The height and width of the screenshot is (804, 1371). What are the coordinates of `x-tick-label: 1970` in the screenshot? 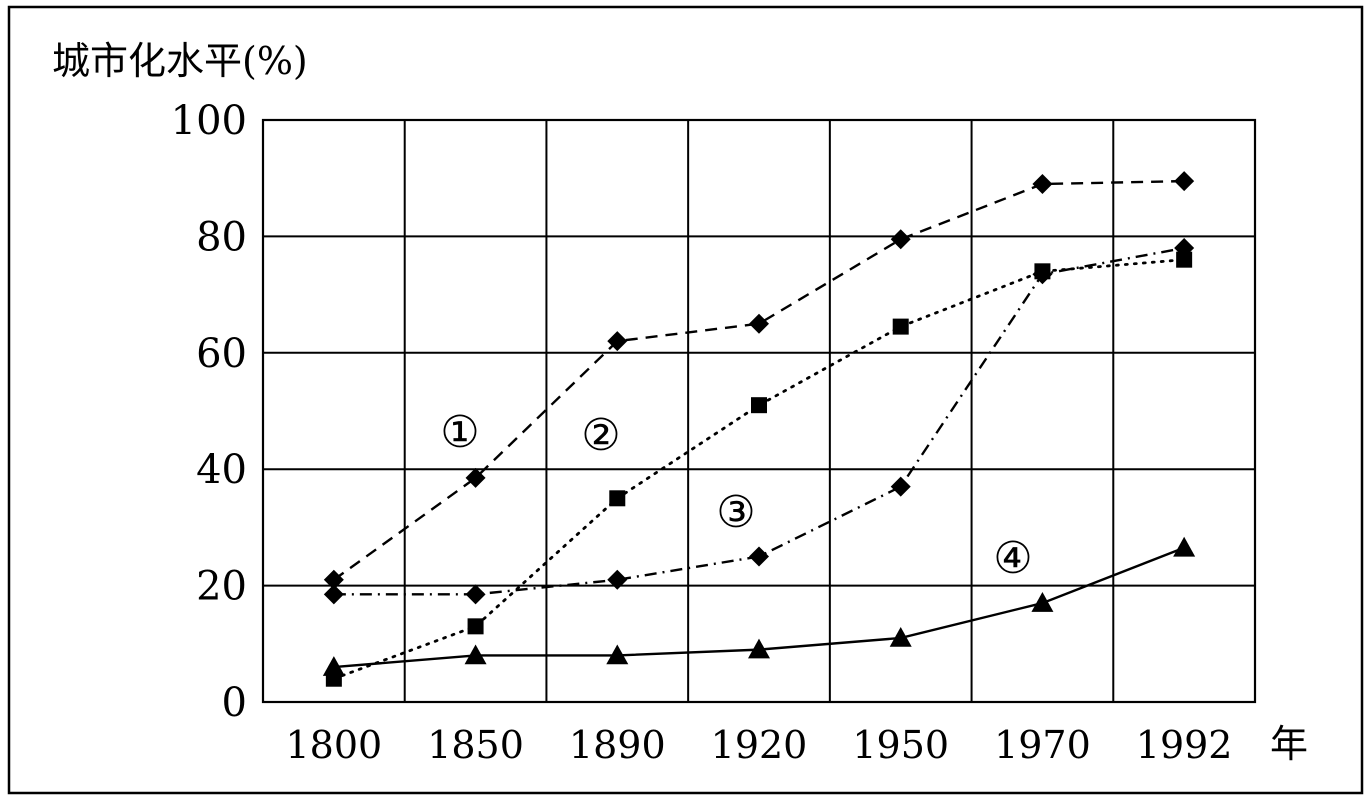 It's located at (1042, 745).